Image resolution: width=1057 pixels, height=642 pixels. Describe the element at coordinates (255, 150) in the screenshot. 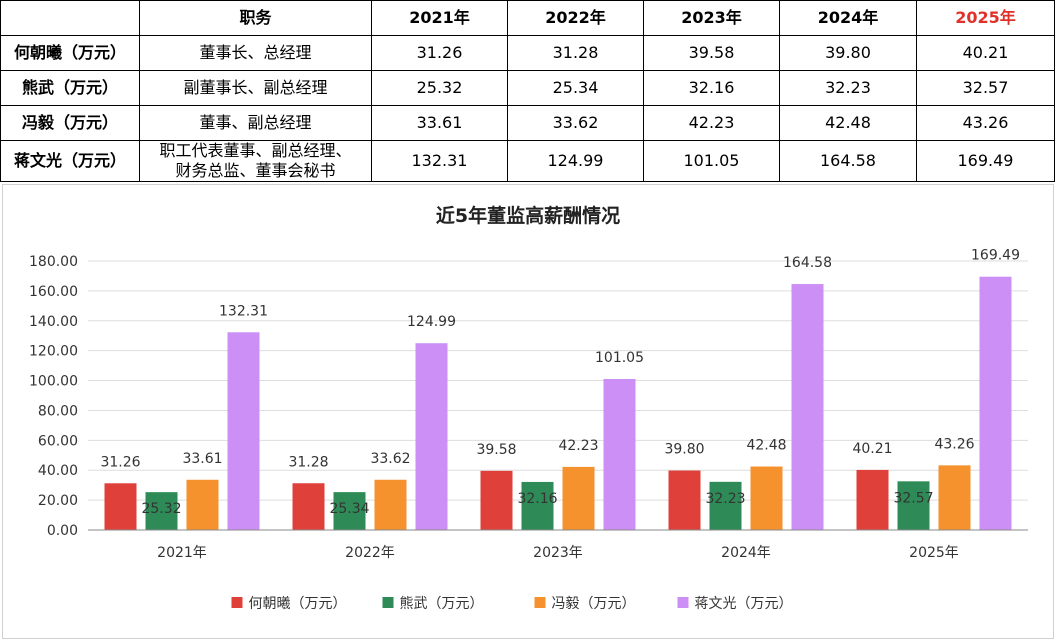

I see `role-line: 职工代表董事、副总经理、` at that location.